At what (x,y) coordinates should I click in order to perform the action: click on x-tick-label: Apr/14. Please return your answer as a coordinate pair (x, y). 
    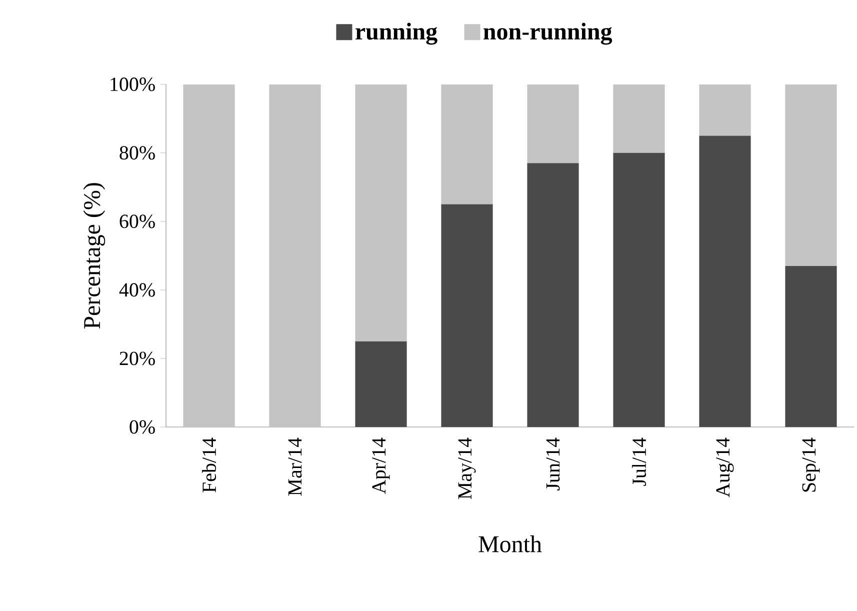
    Looking at the image, I should click on (381, 466).